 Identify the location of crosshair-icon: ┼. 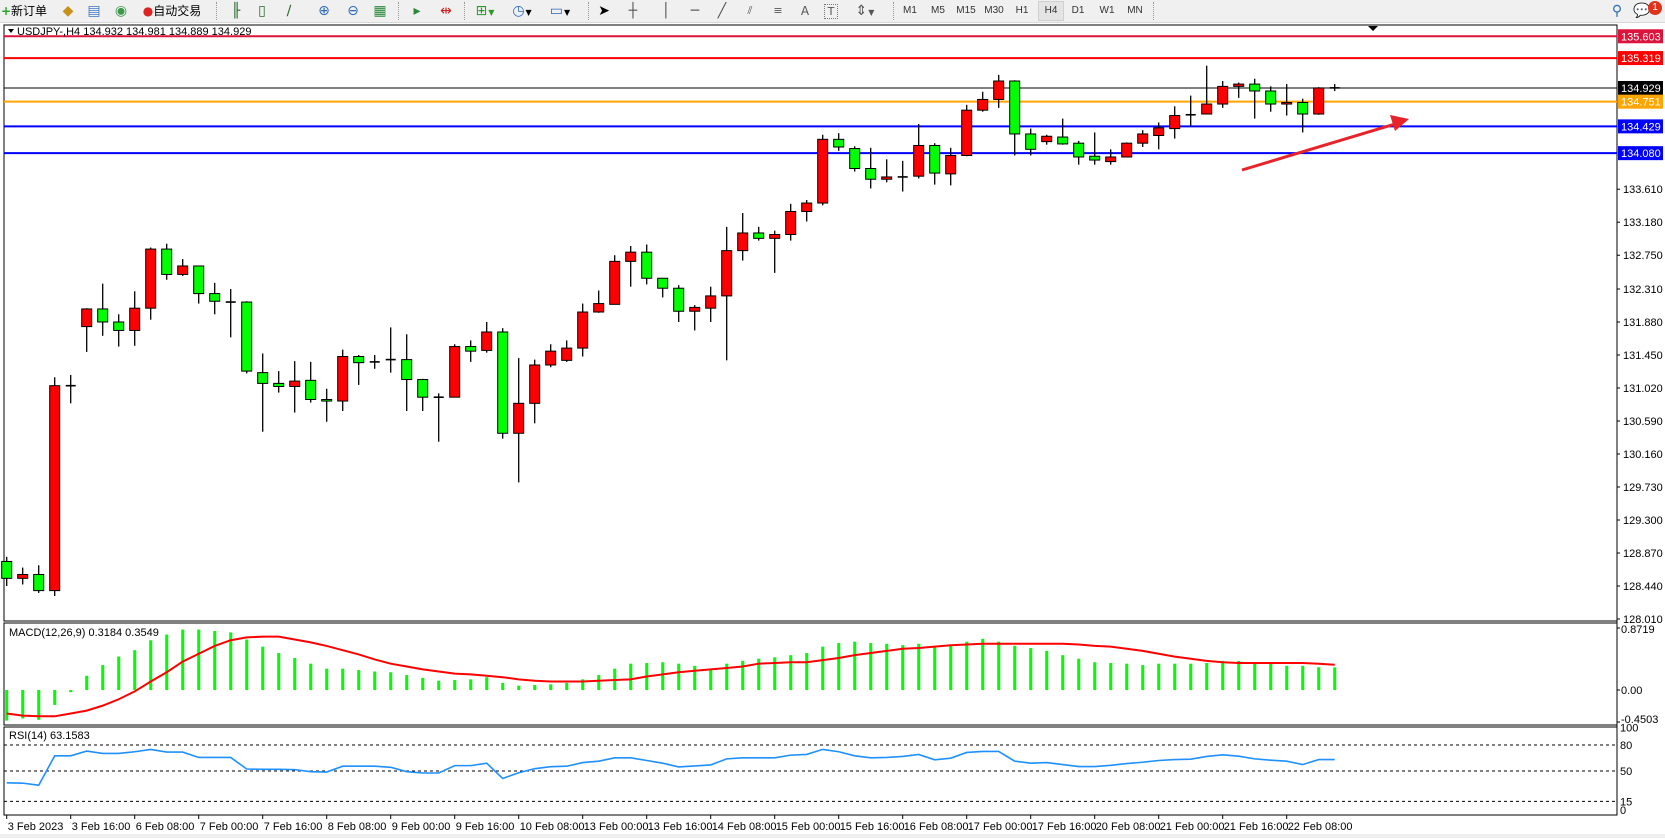
(633, 11).